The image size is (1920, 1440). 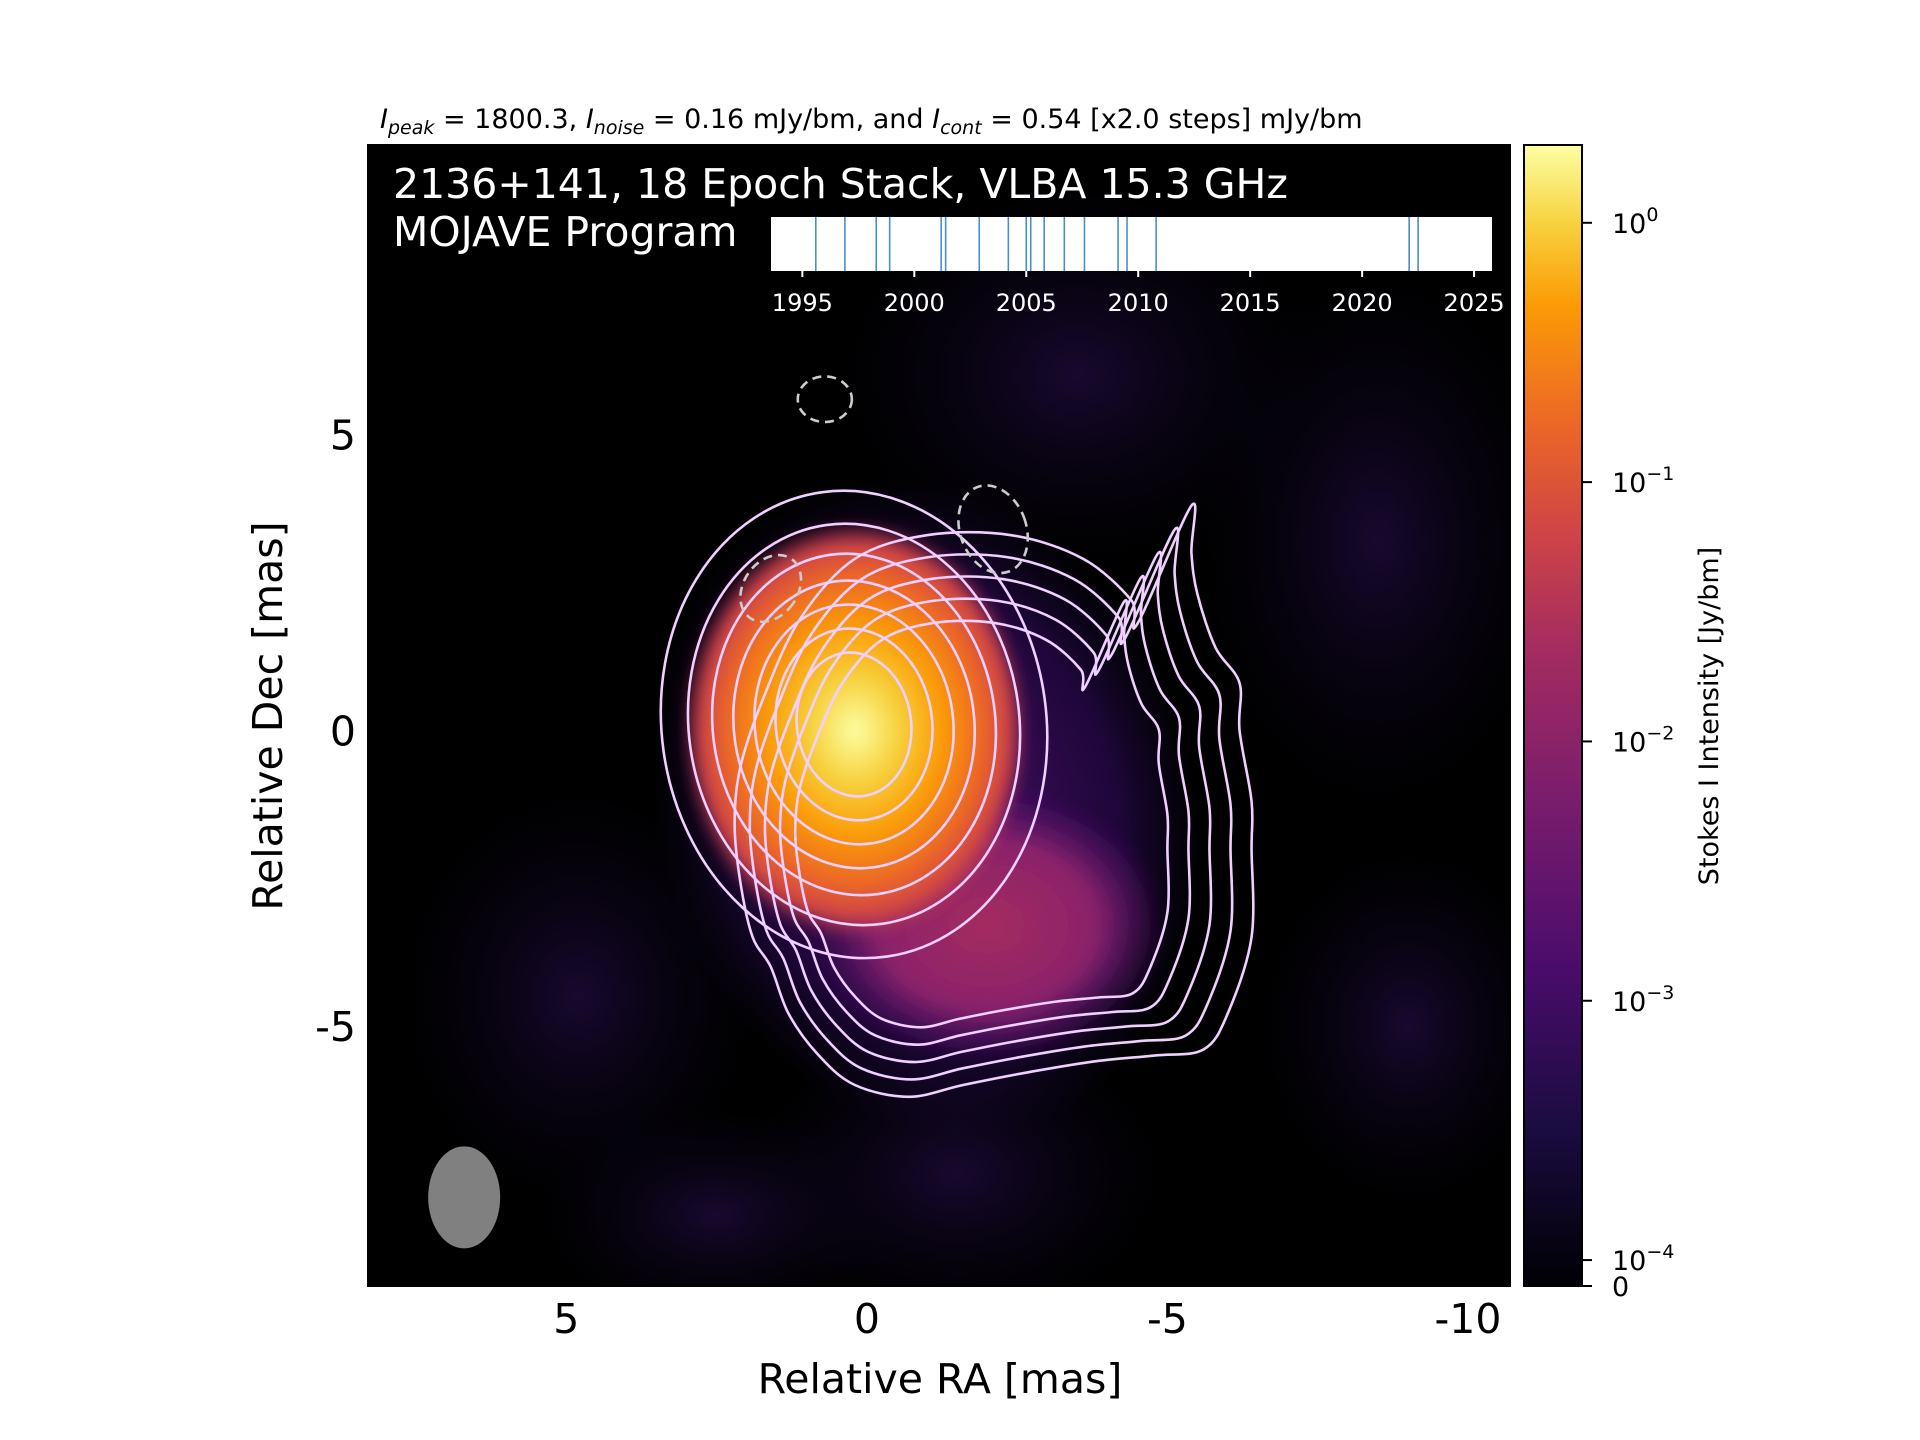 I want to click on timeline-box, so click(x=1131, y=244).